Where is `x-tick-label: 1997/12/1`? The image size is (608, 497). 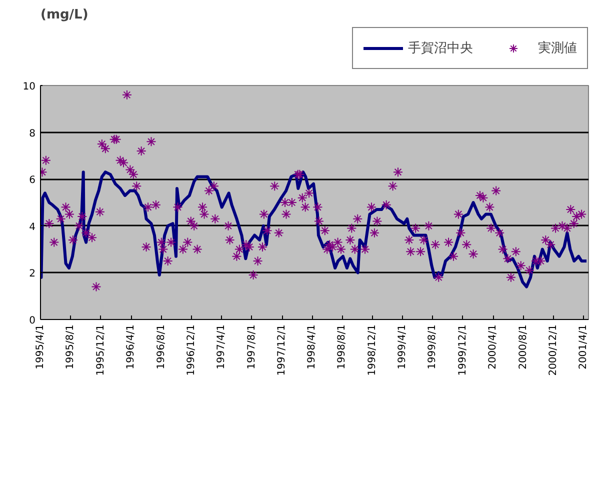 x-tick-label: 1997/12/1 is located at coordinates (282, 350).